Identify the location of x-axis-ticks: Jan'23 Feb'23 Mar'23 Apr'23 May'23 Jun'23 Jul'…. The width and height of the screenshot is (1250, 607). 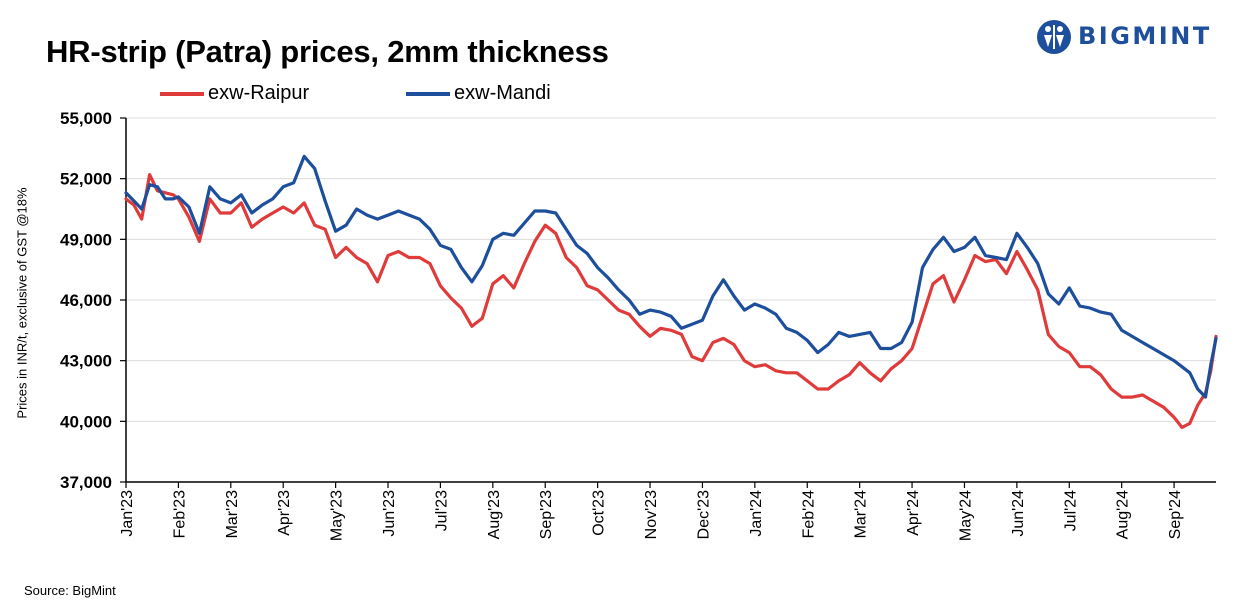
(651, 511).